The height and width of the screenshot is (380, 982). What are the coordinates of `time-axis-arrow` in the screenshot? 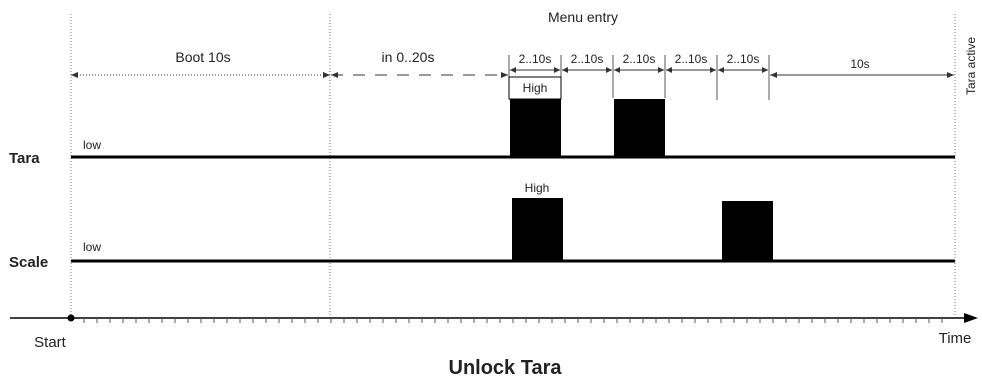 It's located at (971, 318).